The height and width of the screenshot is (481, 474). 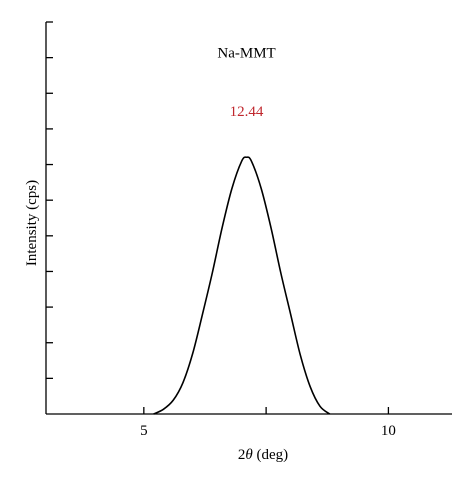 What do you see at coordinates (270, 455) in the screenshot?
I see `x-axis-label-suffix: (deg)` at bounding box center [270, 455].